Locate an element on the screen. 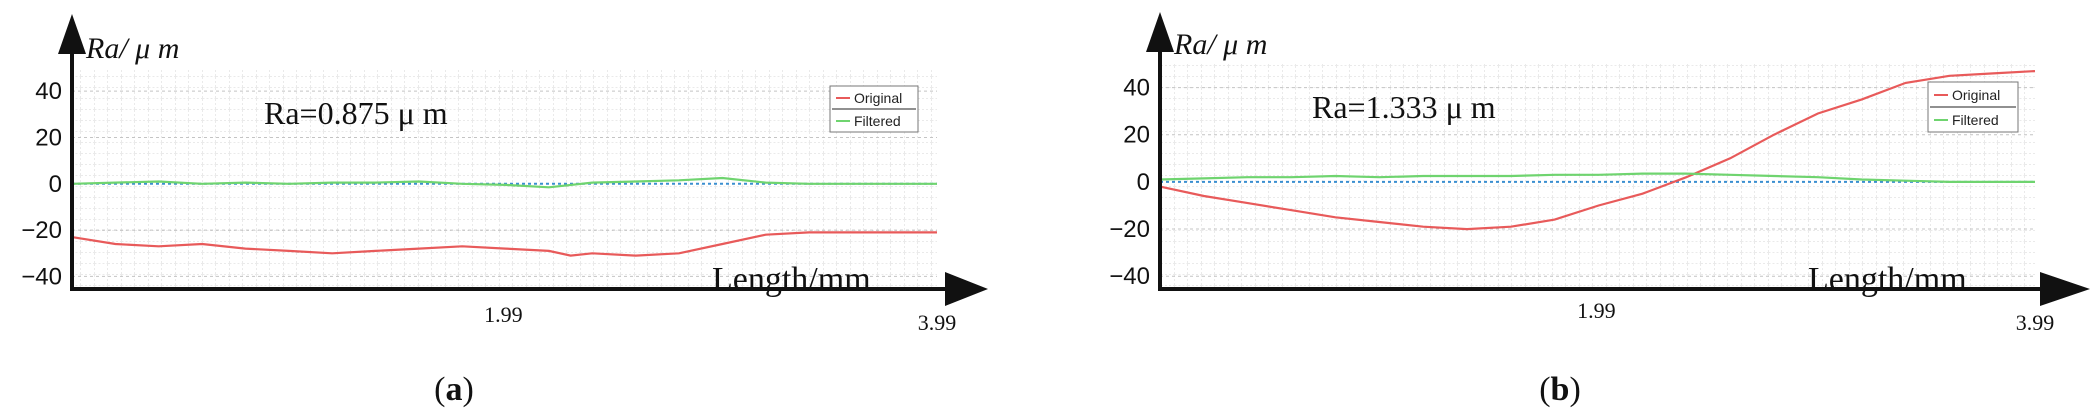 The image size is (2100, 420). x-axis-arrow-b is located at coordinates (2065, 289).